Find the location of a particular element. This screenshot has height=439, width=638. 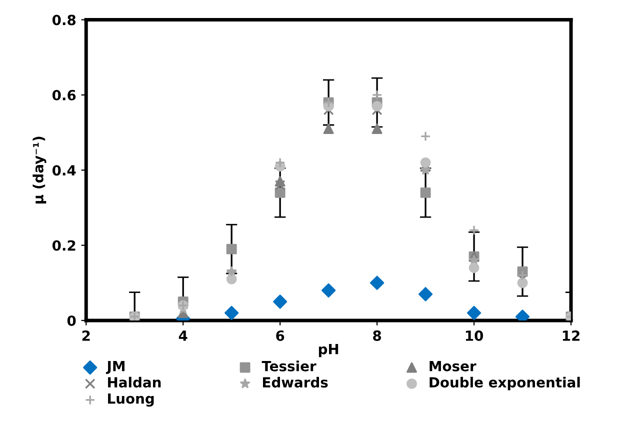

legend-label: JM is located at coordinates (115, 367).